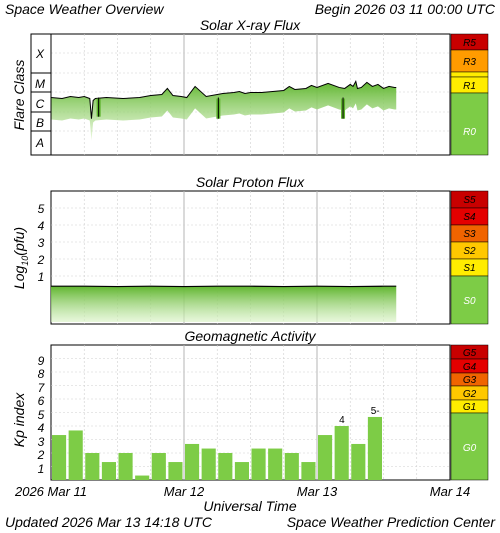 This screenshot has height=533, width=500. What do you see at coordinates (470, 394) in the screenshot?
I see `scale-label-G2: G2` at bounding box center [470, 394].